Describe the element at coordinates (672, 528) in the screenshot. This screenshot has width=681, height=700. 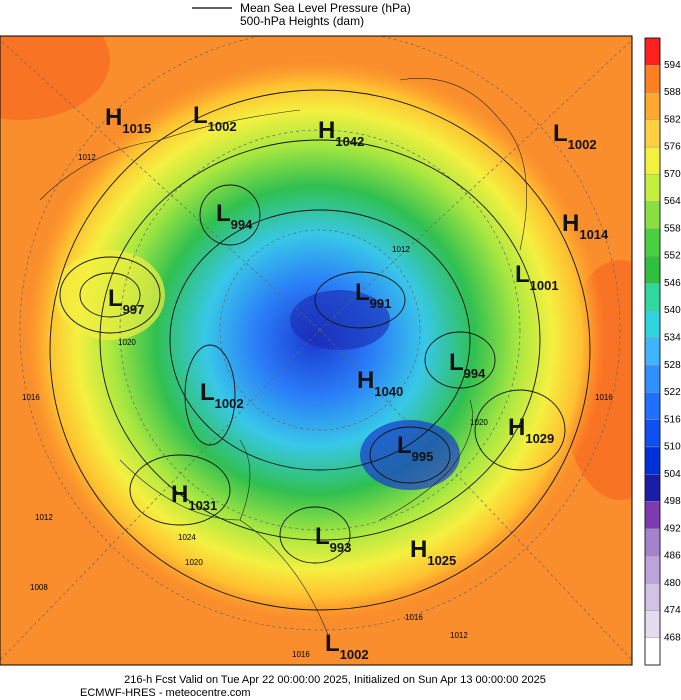
I see `colorbar-label: 492` at that location.